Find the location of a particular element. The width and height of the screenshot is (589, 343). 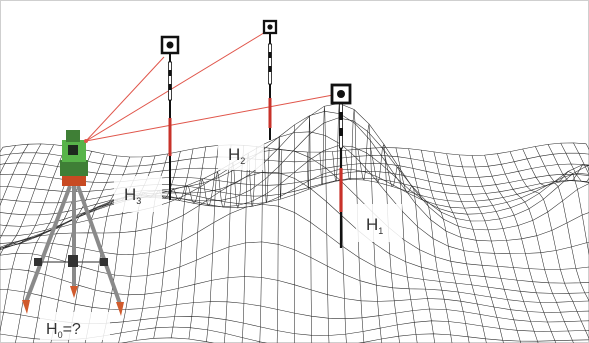

label-h0: H0=? is located at coordinates (75, 326).